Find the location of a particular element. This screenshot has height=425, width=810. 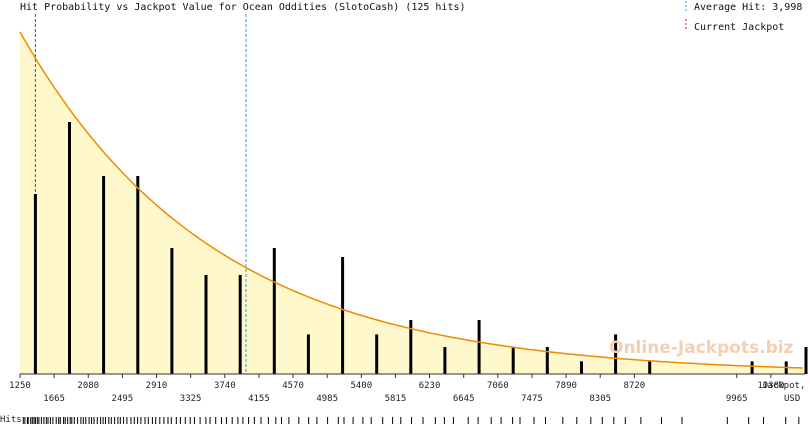

x-tick-label: 2495 is located at coordinates (123, 399).